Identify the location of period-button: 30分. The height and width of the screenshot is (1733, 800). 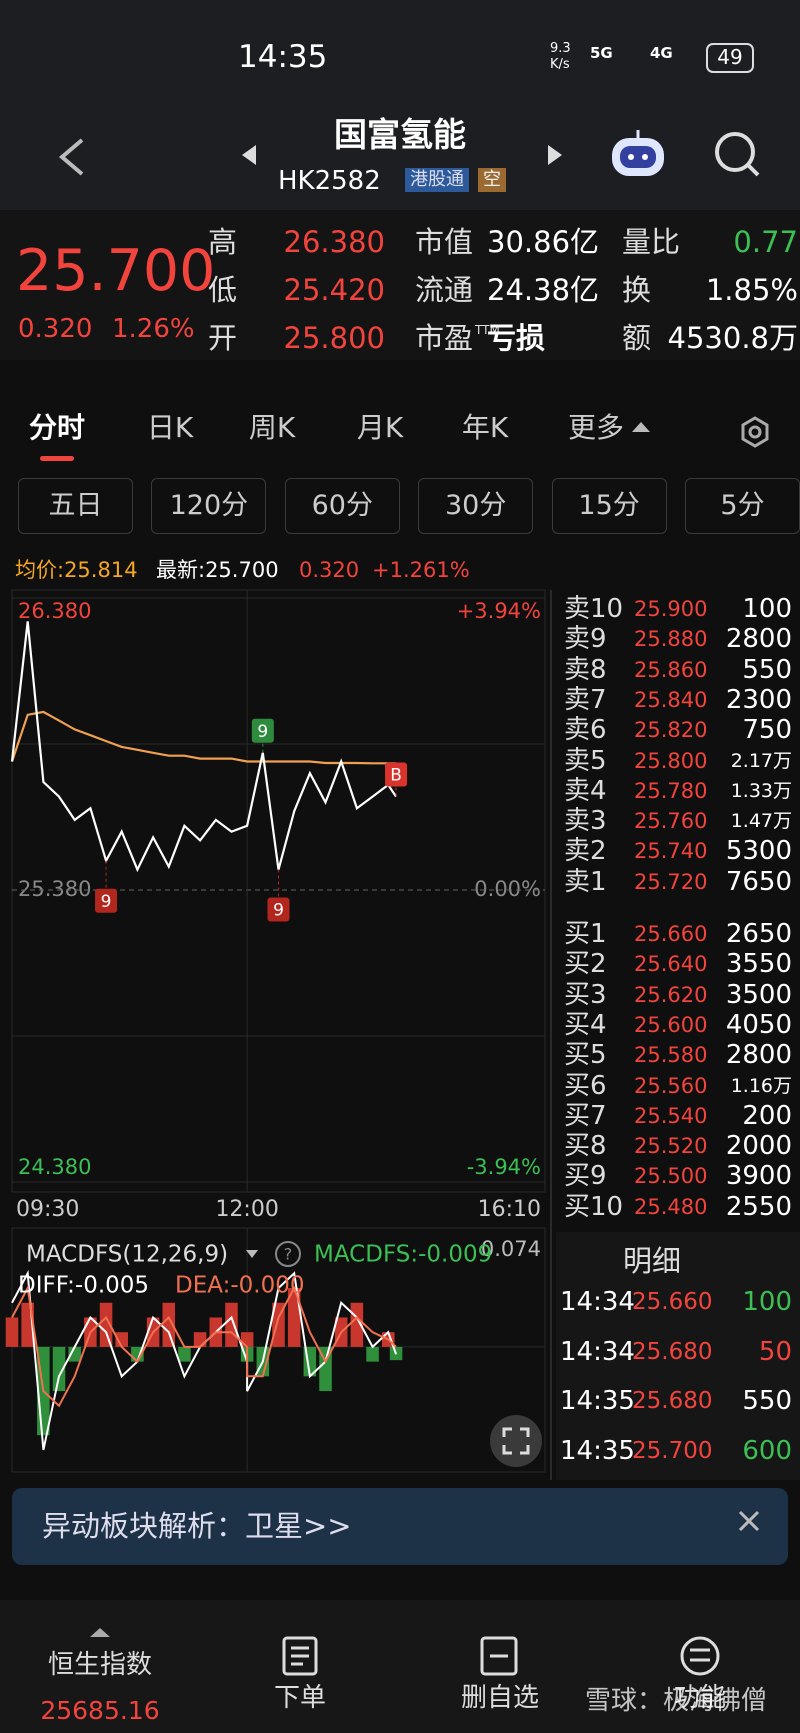
(476, 506).